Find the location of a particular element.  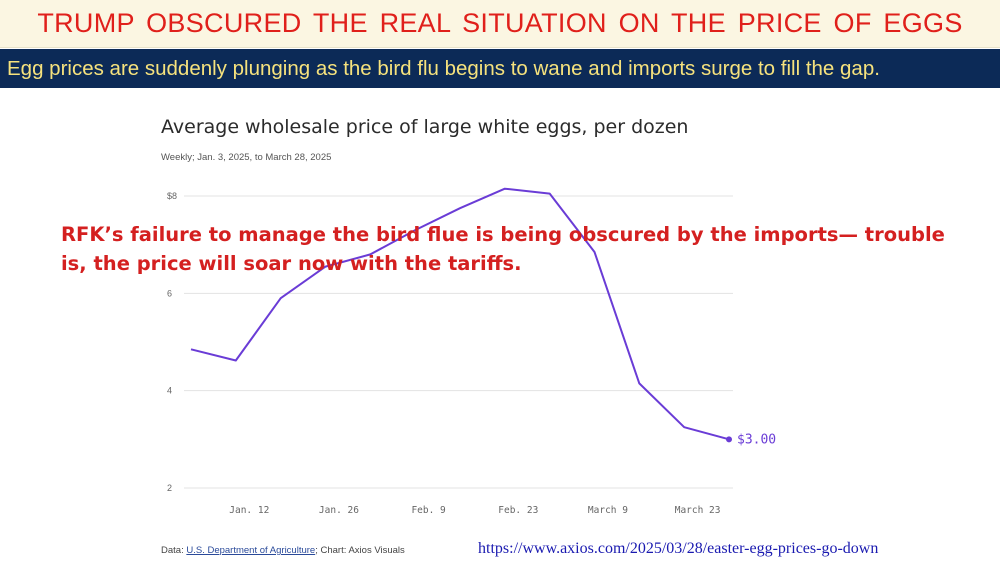

end-value-label: $3.00 is located at coordinates (756, 439).